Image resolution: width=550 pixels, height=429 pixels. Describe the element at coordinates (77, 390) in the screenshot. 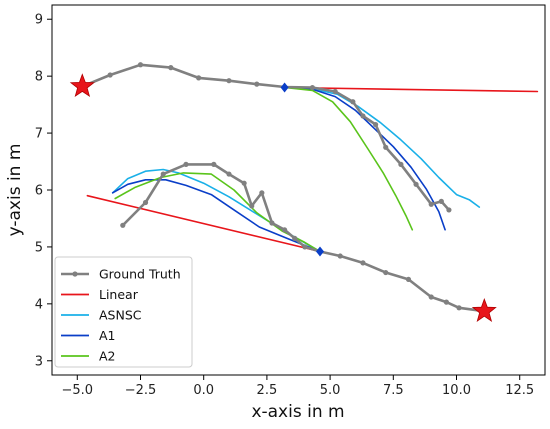

I see `x-tick-label: −5.0` at that location.